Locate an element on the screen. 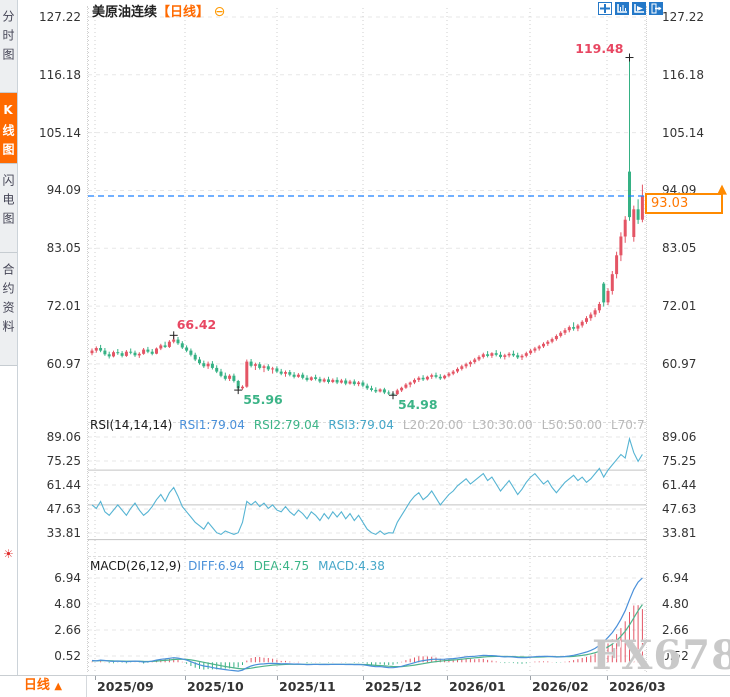 Image resolution: width=730 pixels, height=697 pixels. tab-time-share-chart: 分时图 is located at coordinates (8, 46).